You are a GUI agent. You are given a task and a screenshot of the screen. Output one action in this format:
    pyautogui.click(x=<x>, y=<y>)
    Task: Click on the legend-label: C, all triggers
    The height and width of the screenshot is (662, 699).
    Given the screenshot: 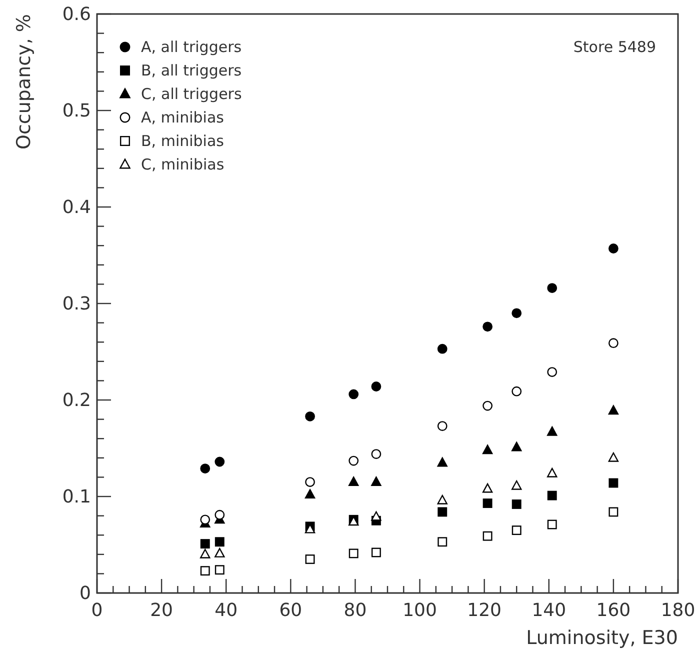 What is the action you would take?
    pyautogui.click(x=191, y=94)
    